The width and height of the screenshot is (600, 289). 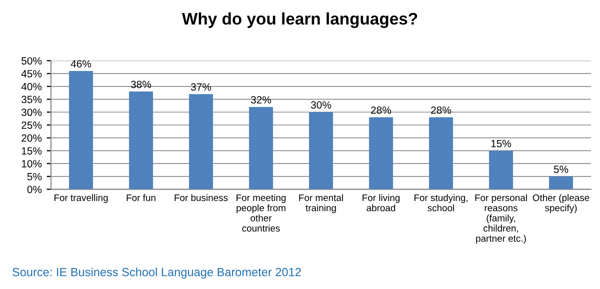 What do you see at coordinates (32, 61) in the screenshot?
I see `y-tick-label: 50%` at bounding box center [32, 61].